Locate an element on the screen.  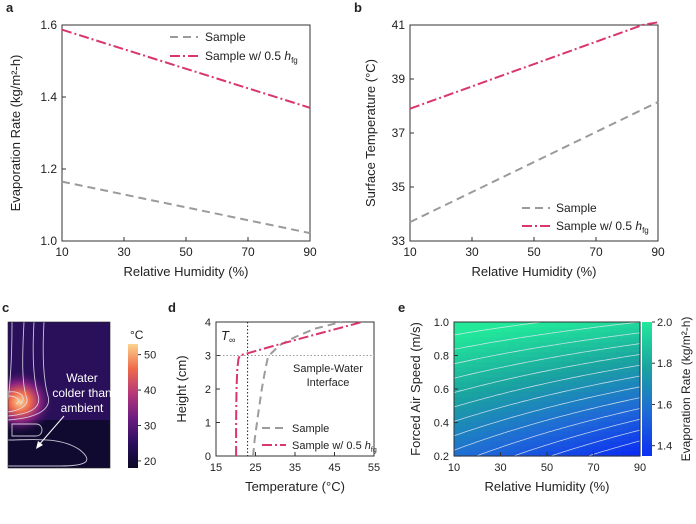
x-axis-label: Relative Humidity (%) is located at coordinates (534, 271).